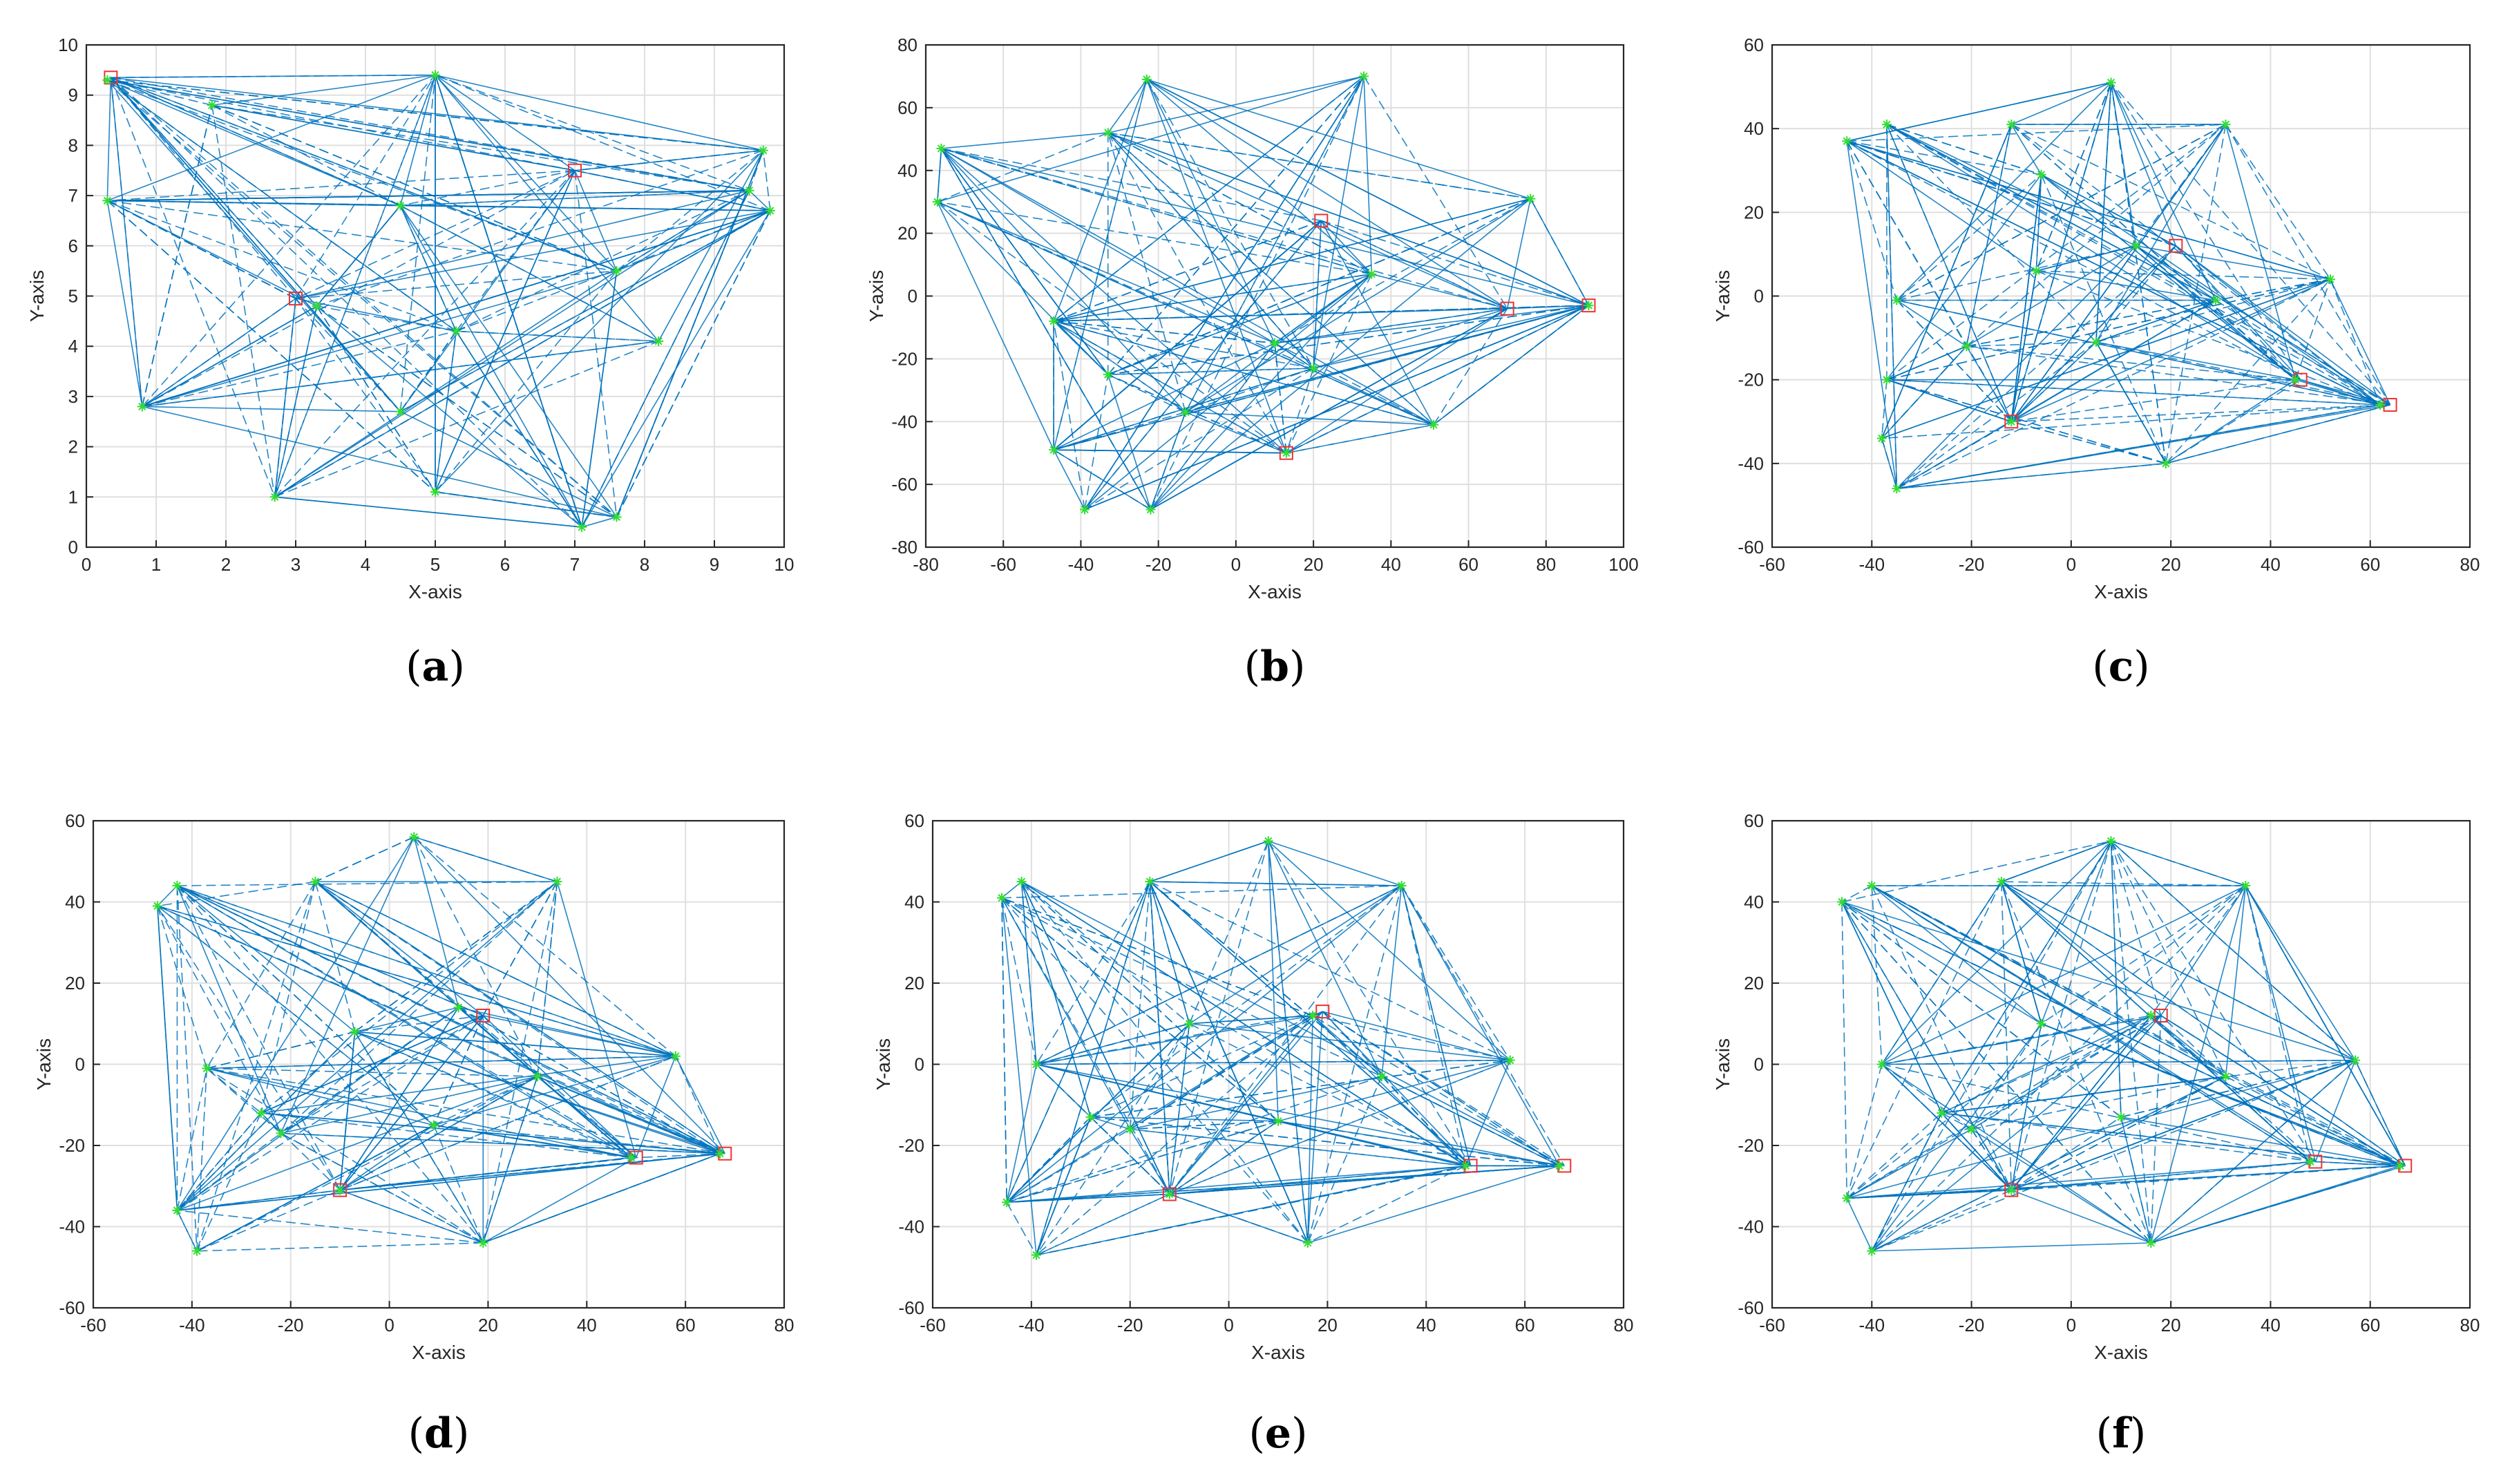  I want to click on y-tick-label: 8, so click(73, 145).